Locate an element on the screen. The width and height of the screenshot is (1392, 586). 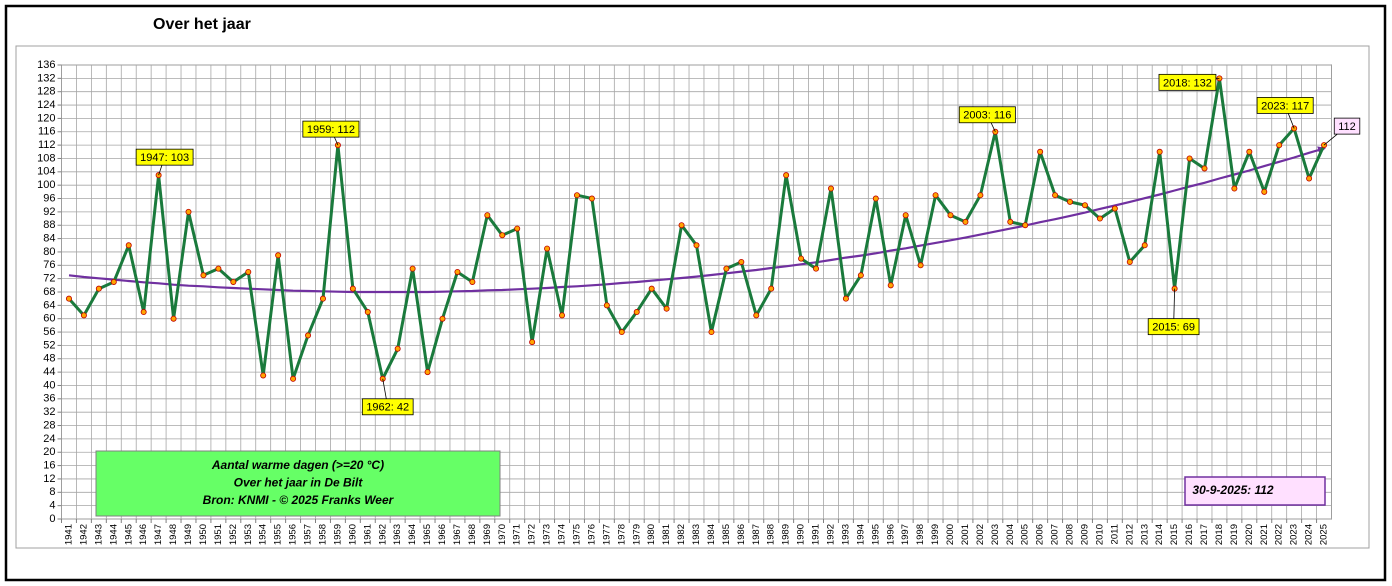
x-tick-label: 2011 is located at coordinates (1114, 534).